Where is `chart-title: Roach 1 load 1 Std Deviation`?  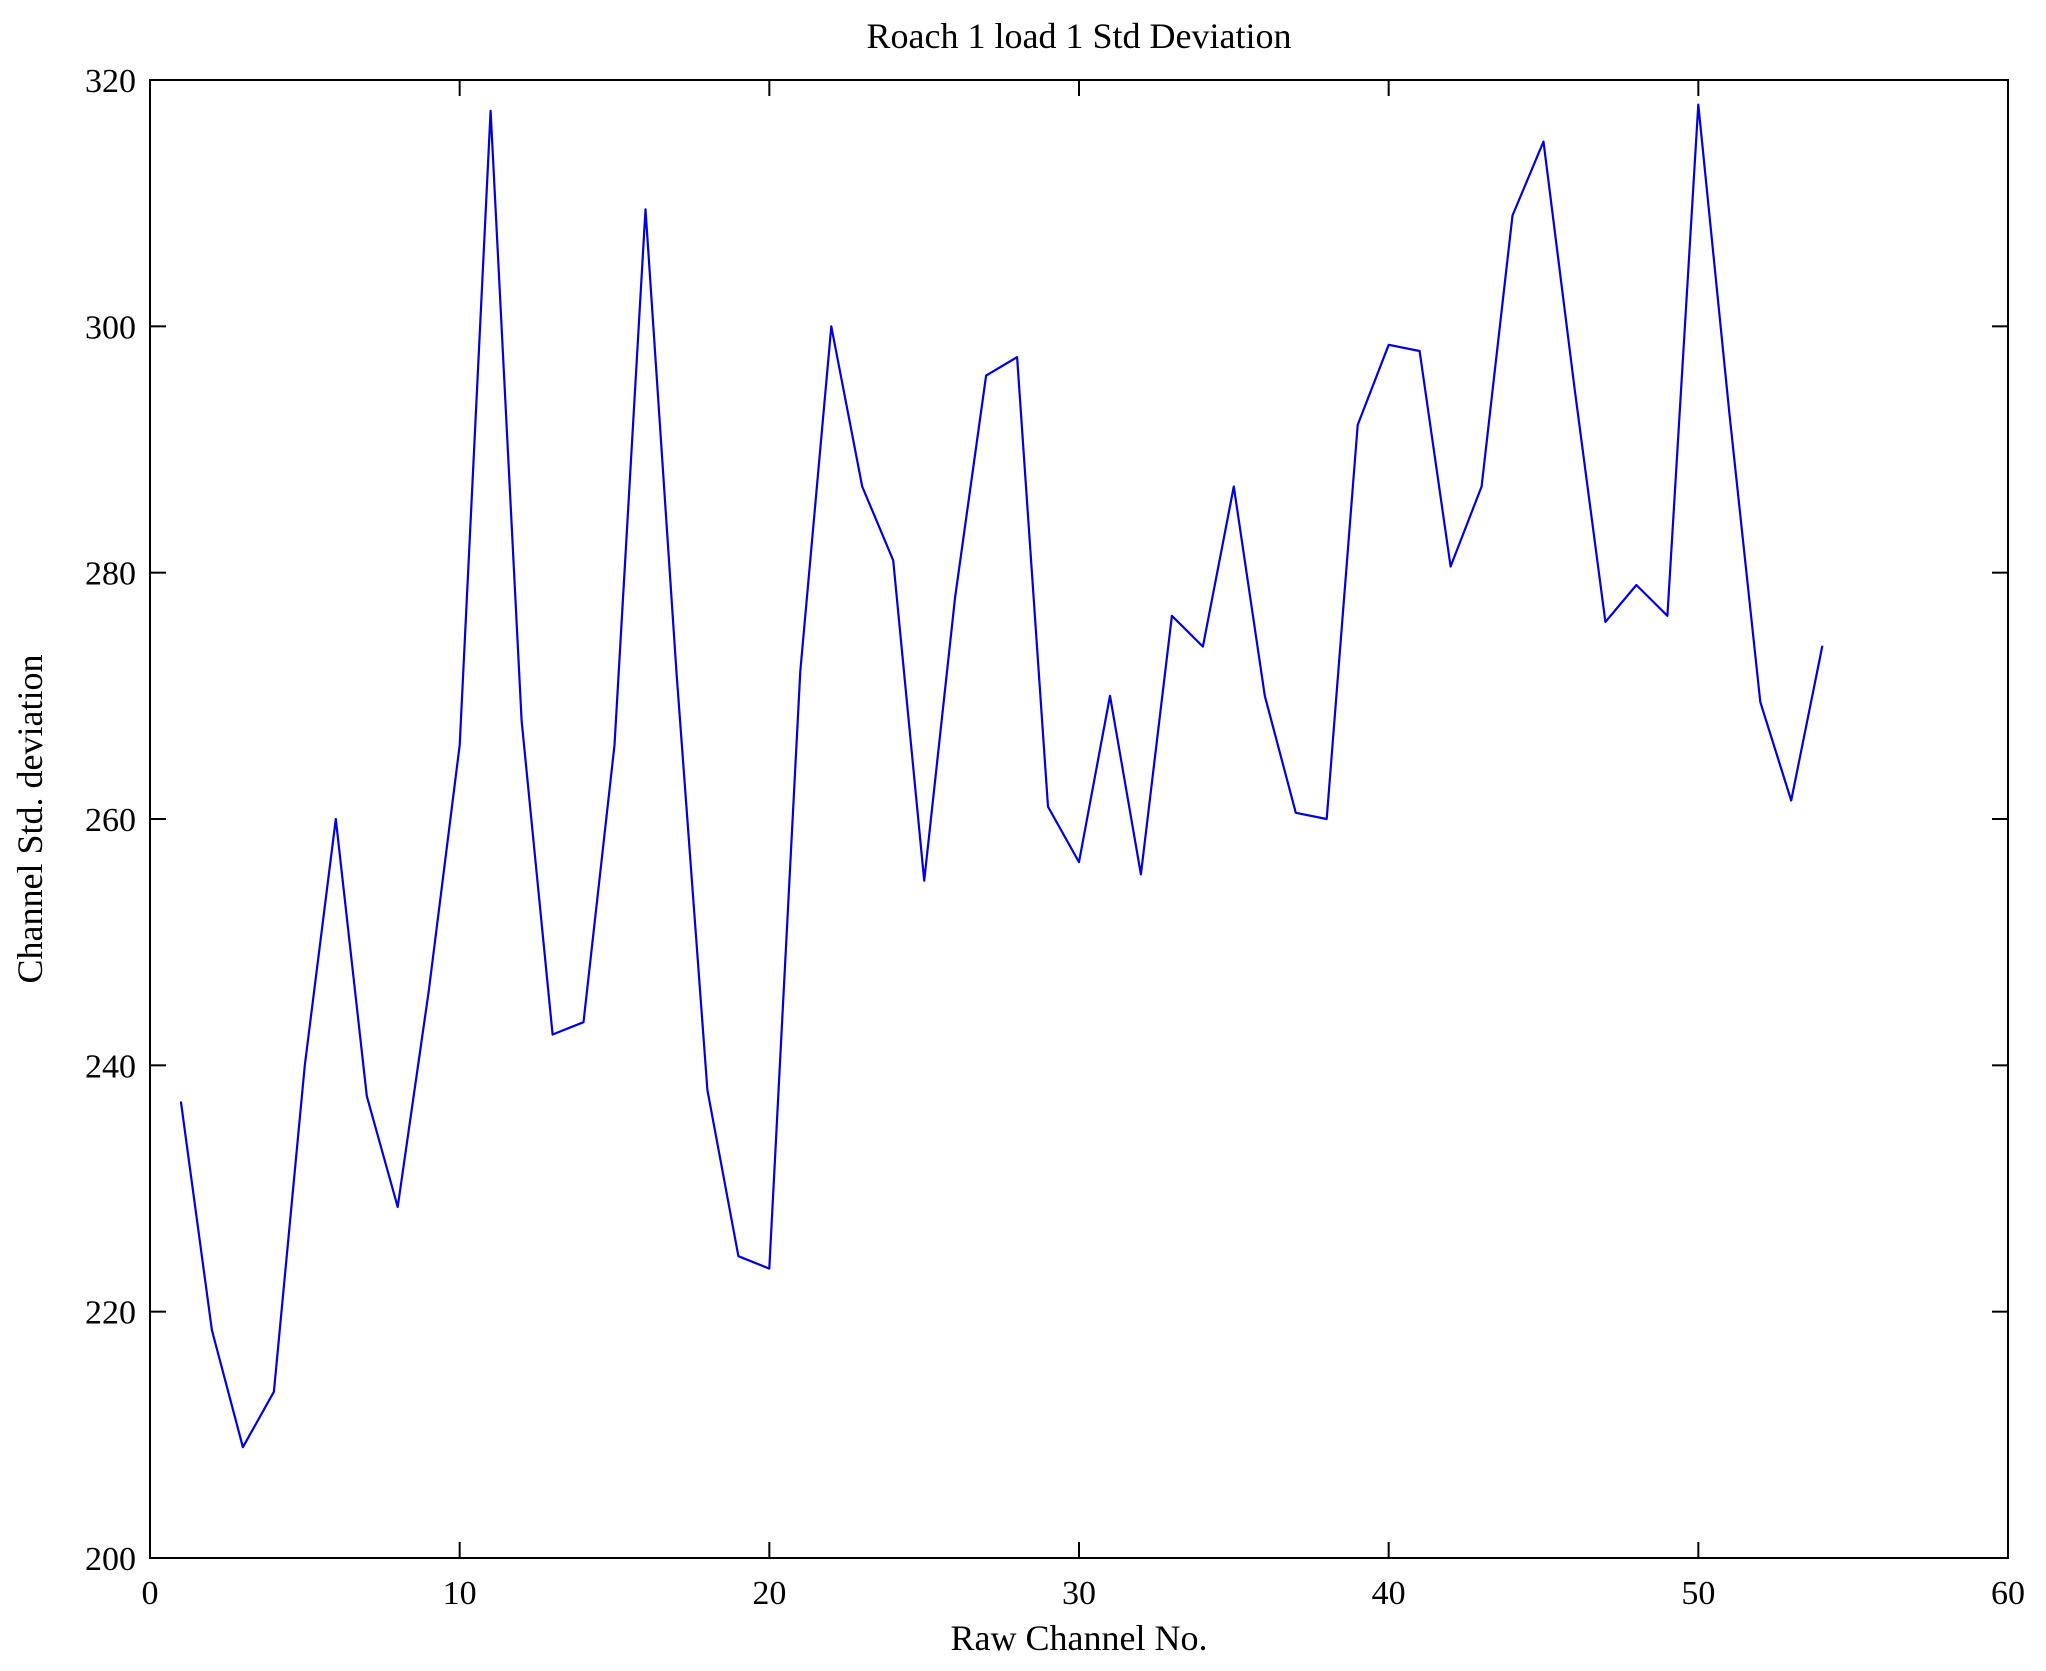 chart-title: Roach 1 load 1 Std Deviation is located at coordinates (1079, 36).